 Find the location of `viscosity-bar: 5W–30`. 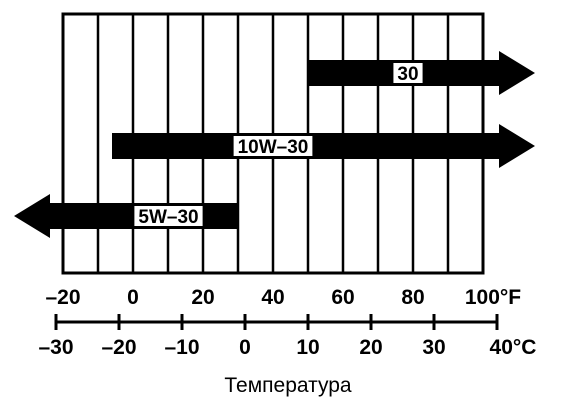

viscosity-bar: 5W–30 is located at coordinates (126, 216).